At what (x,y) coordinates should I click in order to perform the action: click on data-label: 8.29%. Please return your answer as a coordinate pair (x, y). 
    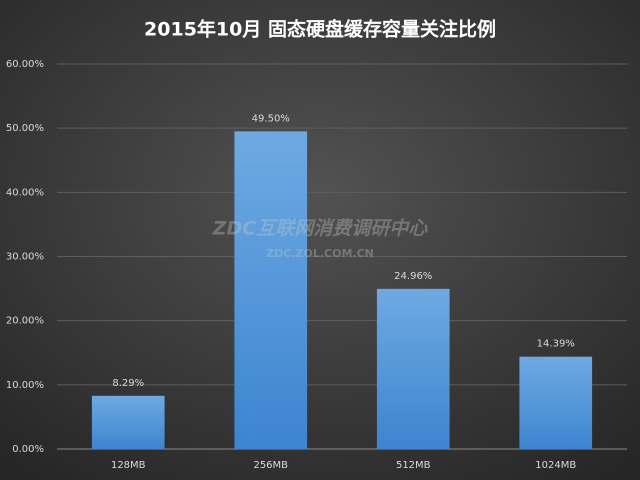
    Looking at the image, I should click on (128, 383).